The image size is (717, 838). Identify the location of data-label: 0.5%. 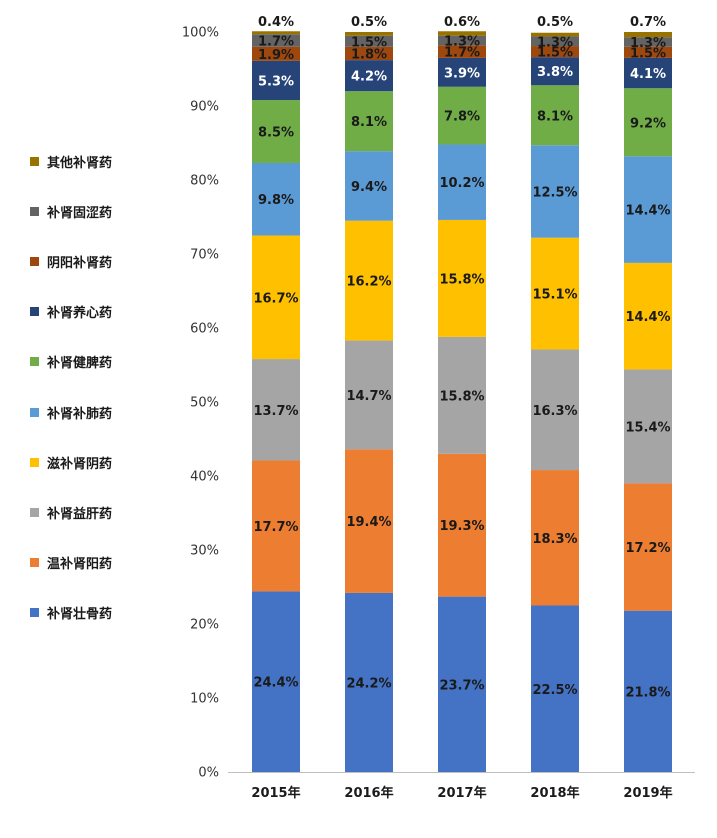
(555, 22).